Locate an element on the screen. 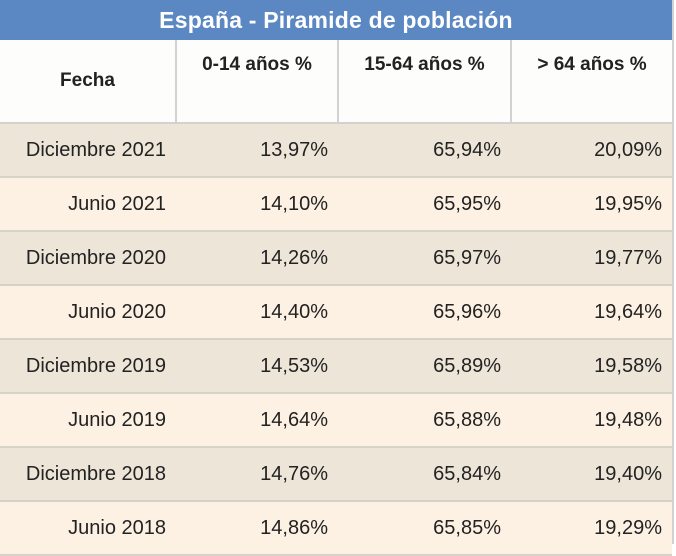 The image size is (676, 556). cell-64-plus: 19,40% is located at coordinates (591, 474).